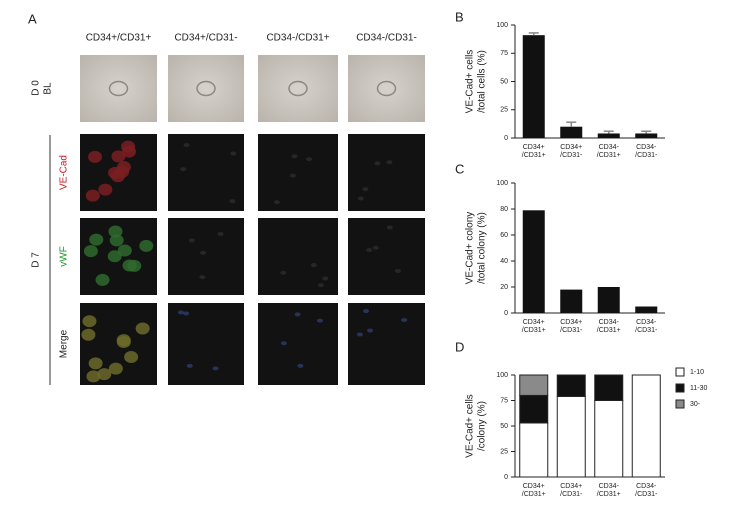  What do you see at coordinates (482, 426) in the screenshot?
I see `y-axis-label: /colony (%)` at bounding box center [482, 426].